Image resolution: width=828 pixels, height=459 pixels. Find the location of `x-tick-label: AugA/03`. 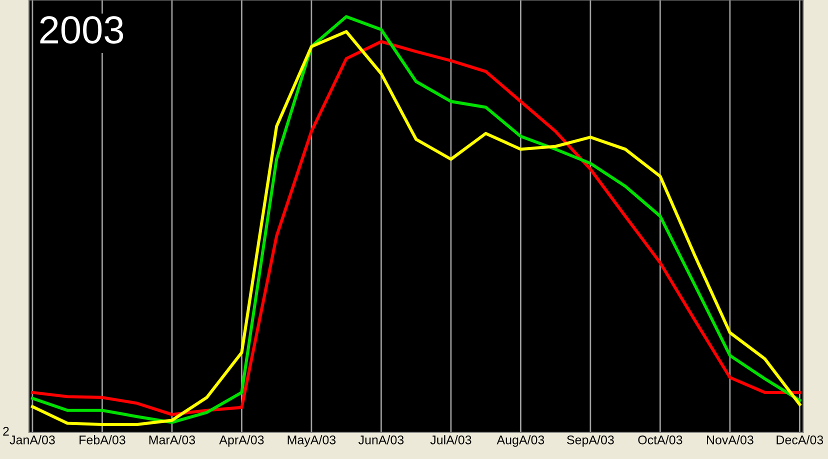

x-tick-label: AugA/03 is located at coordinates (520, 441).